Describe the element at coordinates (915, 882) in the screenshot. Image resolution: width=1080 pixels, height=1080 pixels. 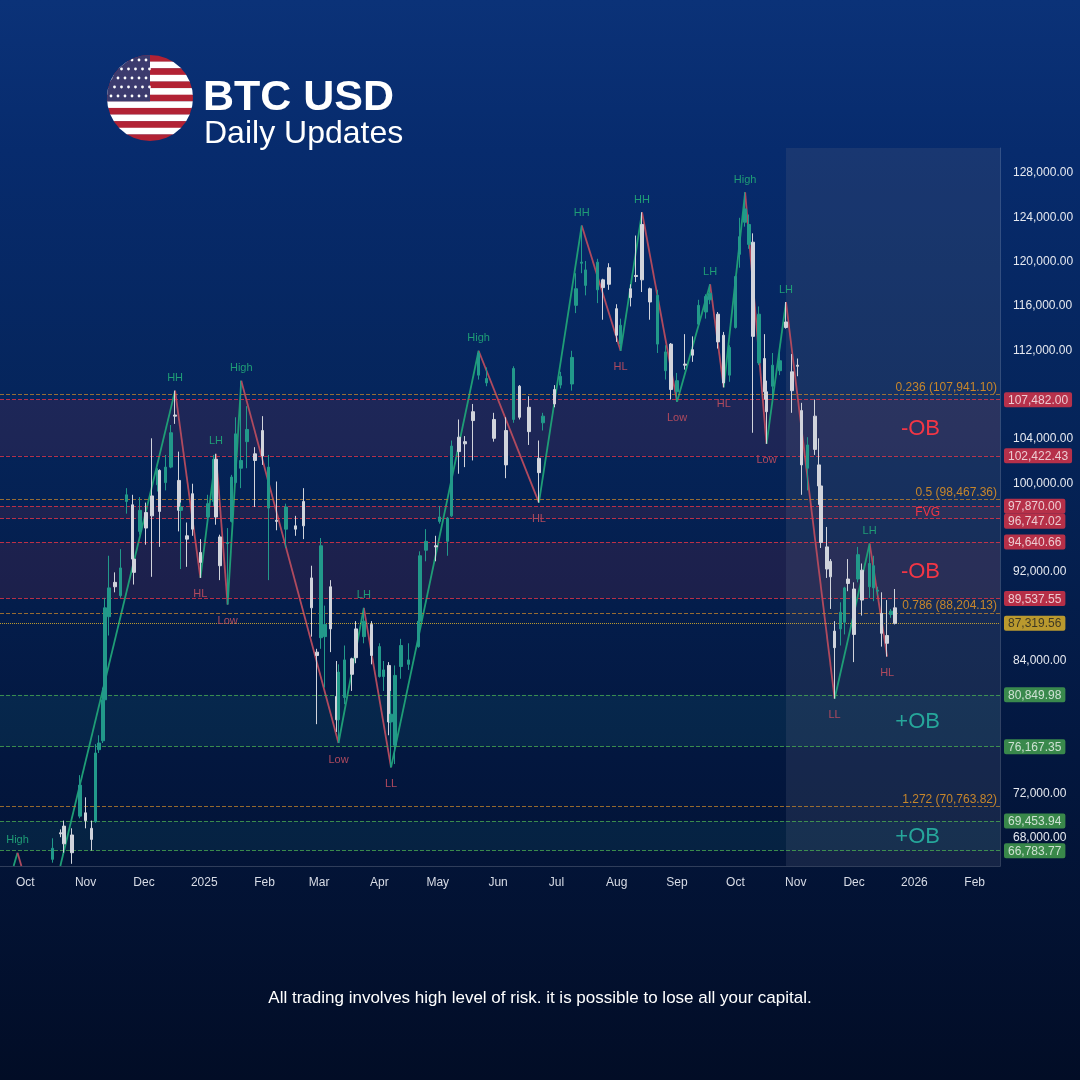
I see `x-tick-label: 2026` at that location.